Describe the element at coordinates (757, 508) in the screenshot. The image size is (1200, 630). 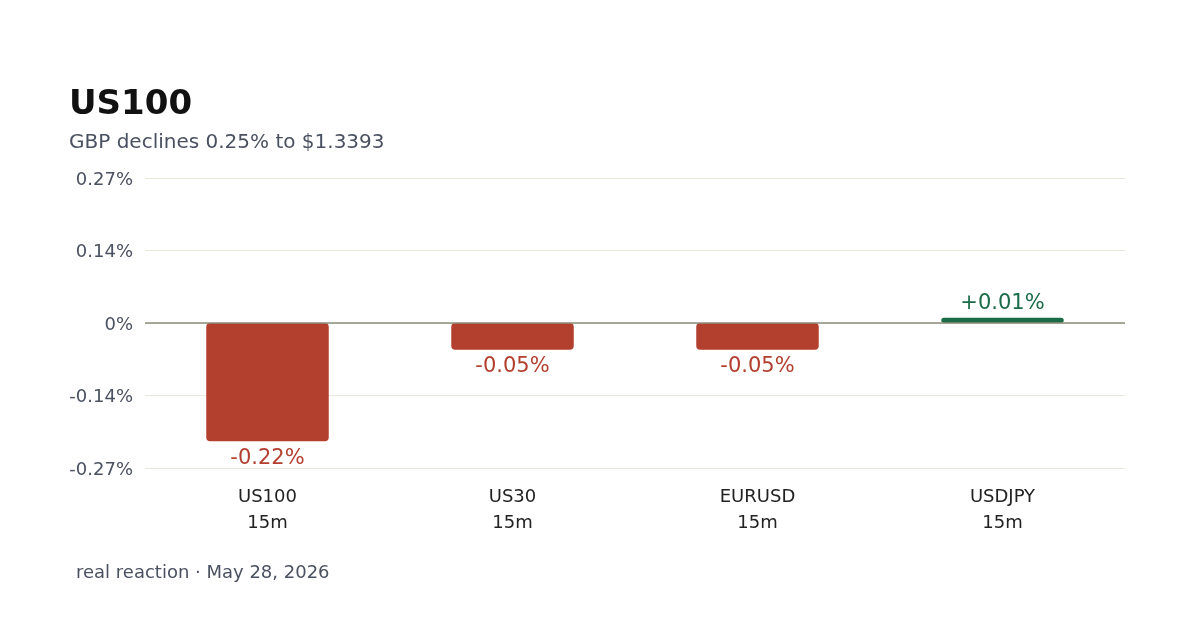
I see `x-tick-label: EURUSD 15m` at that location.